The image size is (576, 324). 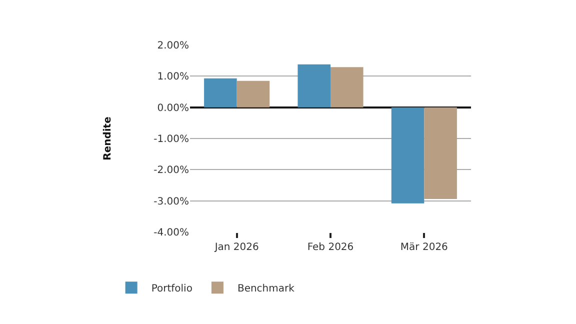 I want to click on x-tick-label: Jan 2026, so click(x=236, y=247).